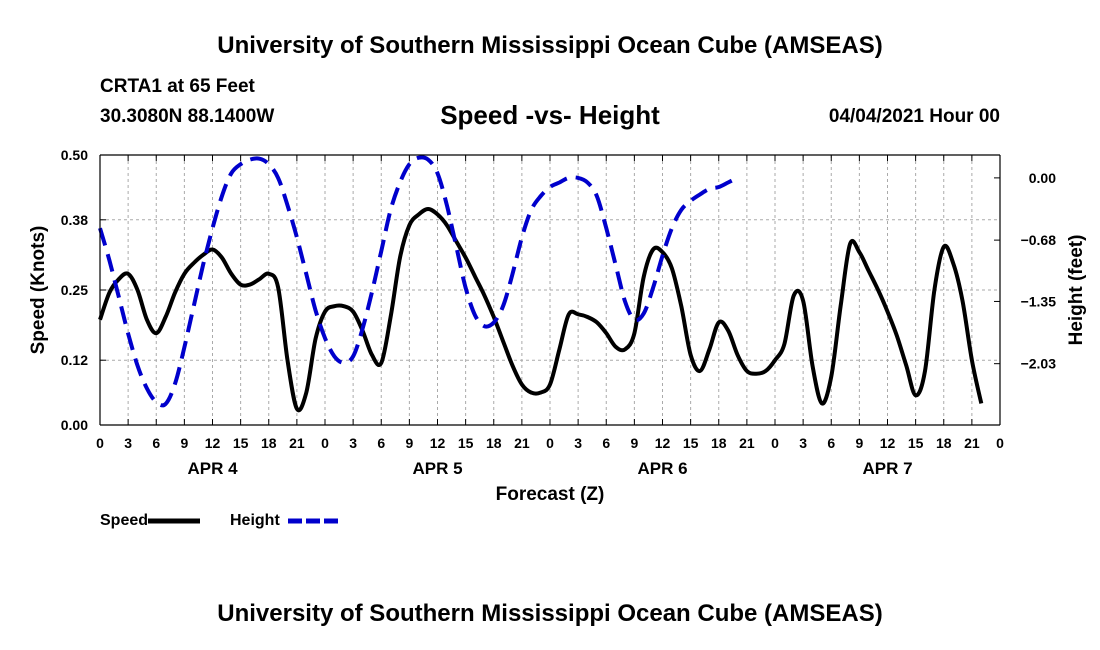  Describe the element at coordinates (550, 494) in the screenshot. I see `x-axis-title: Forecast (Z)` at that location.